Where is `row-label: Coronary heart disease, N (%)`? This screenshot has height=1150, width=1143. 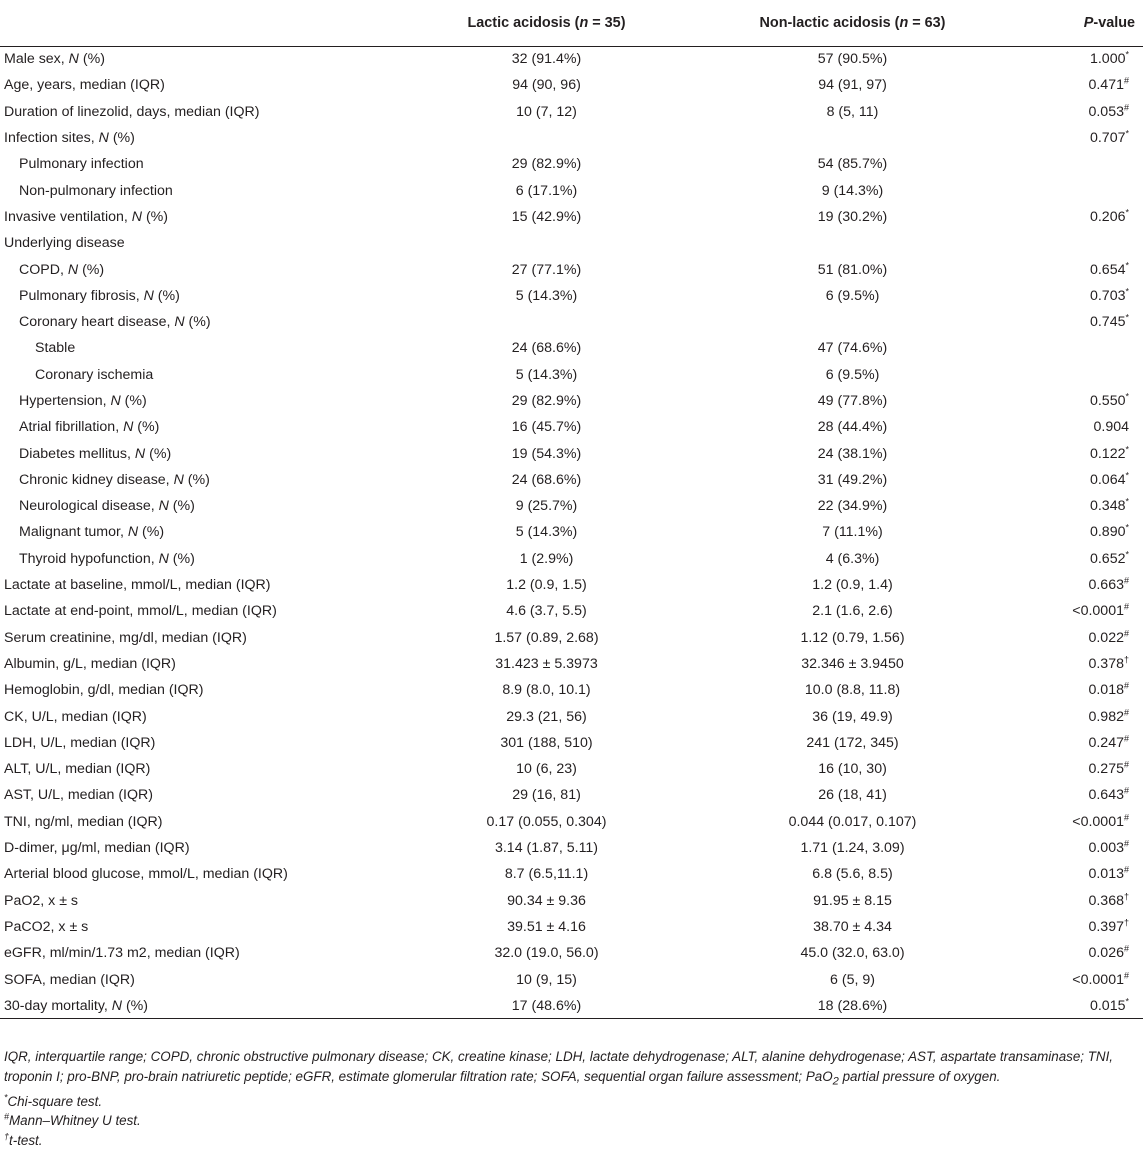
row-label: Coronary heart disease, N (%) is located at coordinates (115, 322).